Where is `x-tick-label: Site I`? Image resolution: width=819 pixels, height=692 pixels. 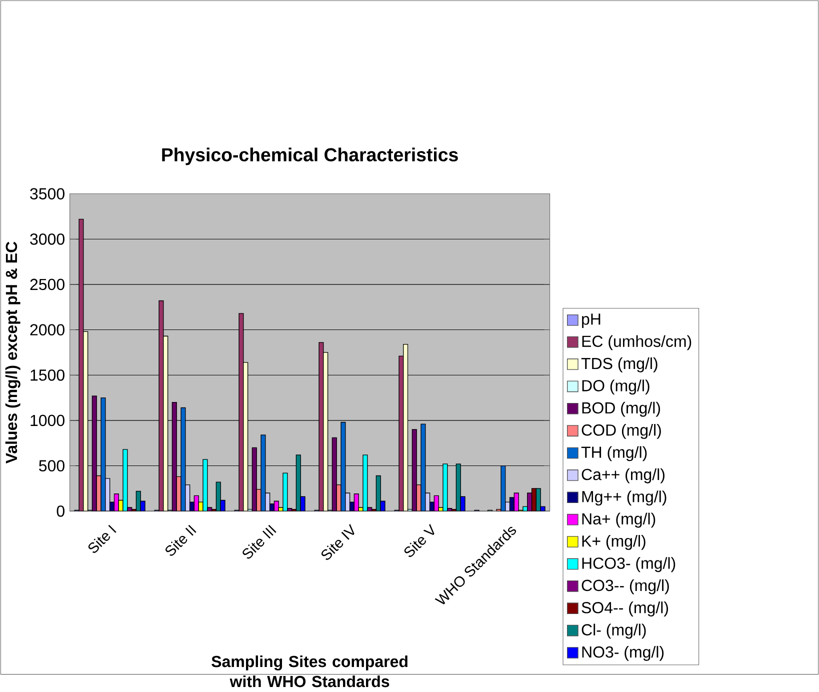 x-tick-label: Site I is located at coordinates (102, 539).